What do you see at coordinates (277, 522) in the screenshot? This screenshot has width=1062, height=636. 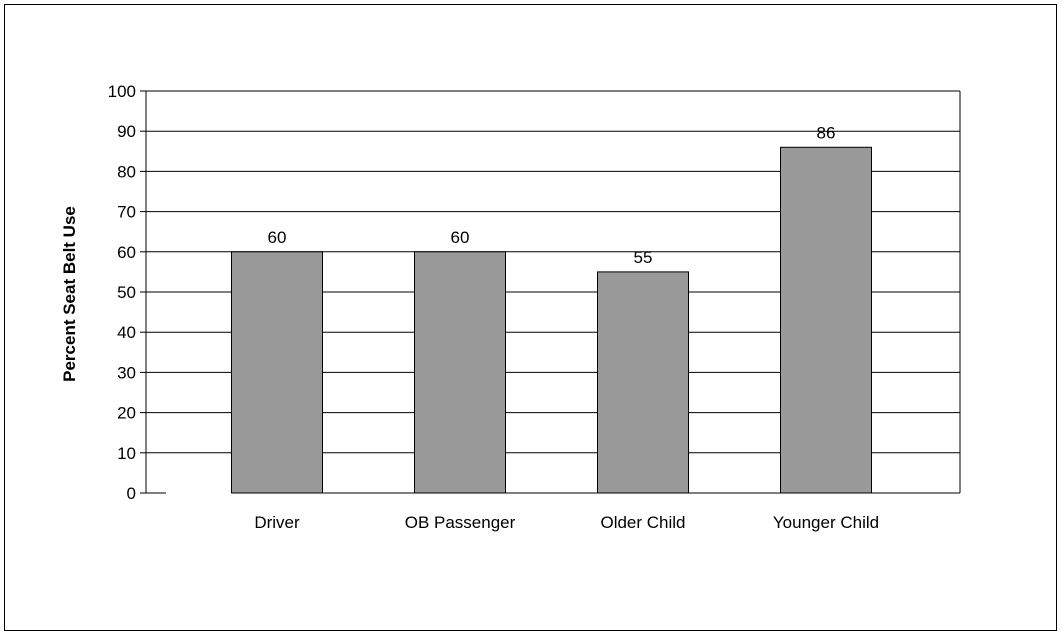 I see `x-category-label: Driver` at bounding box center [277, 522].